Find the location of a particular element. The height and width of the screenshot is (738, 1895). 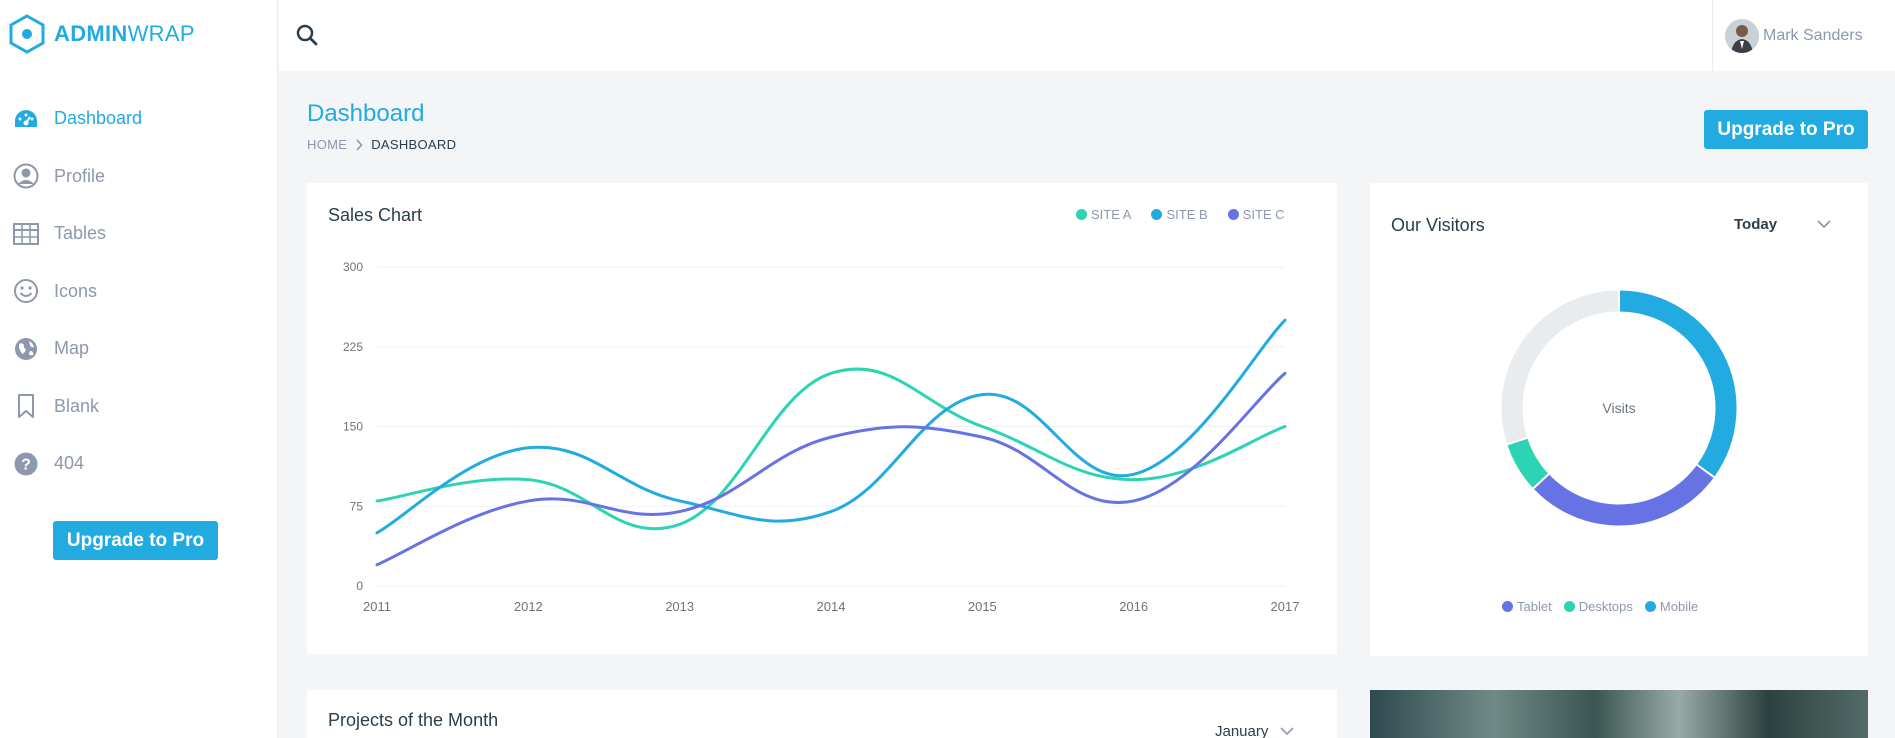

donut-slice-mobile is located at coordinates (1677, 384).